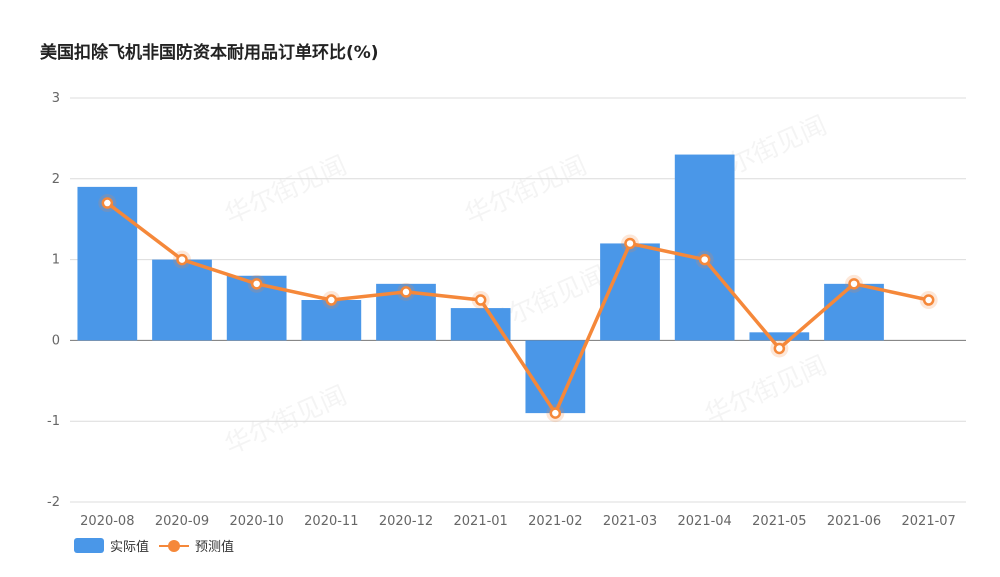 This screenshot has height=577, width=1000. I want to click on x-tick-label: 2021-05, so click(779, 521).